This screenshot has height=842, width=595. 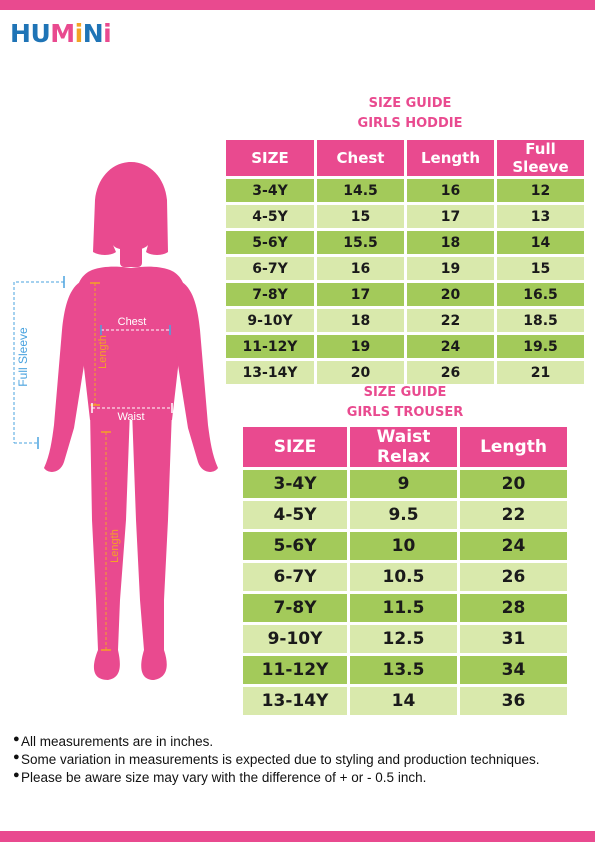 What do you see at coordinates (540, 346) in the screenshot?
I see `measurement-cell: 19.5` at bounding box center [540, 346].